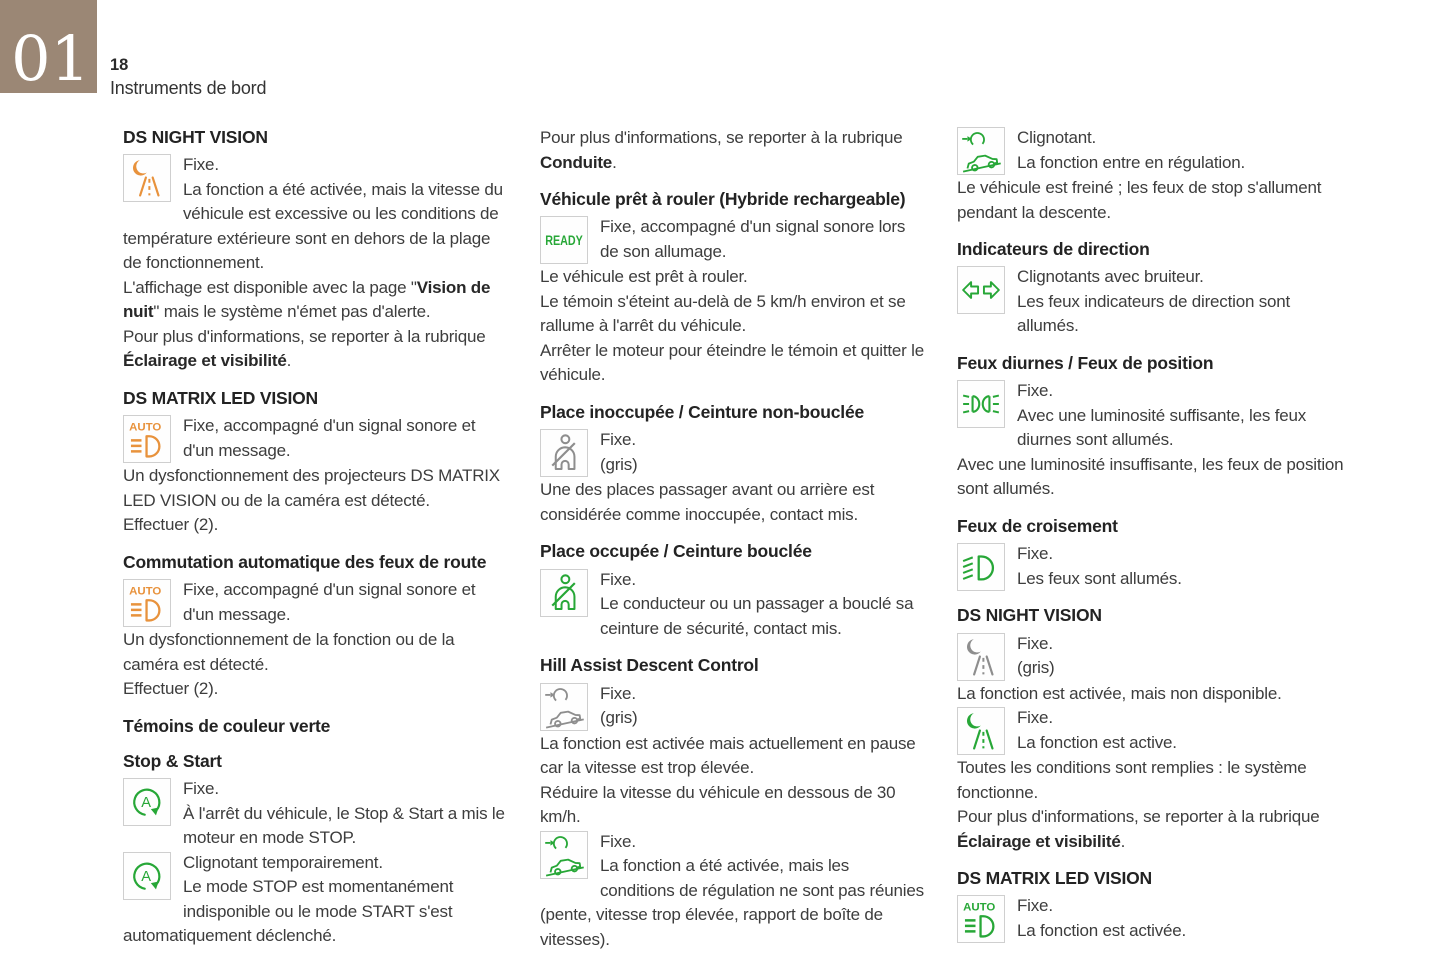  What do you see at coordinates (981, 567) in the screenshot?
I see `low-beam-icon` at bounding box center [981, 567].